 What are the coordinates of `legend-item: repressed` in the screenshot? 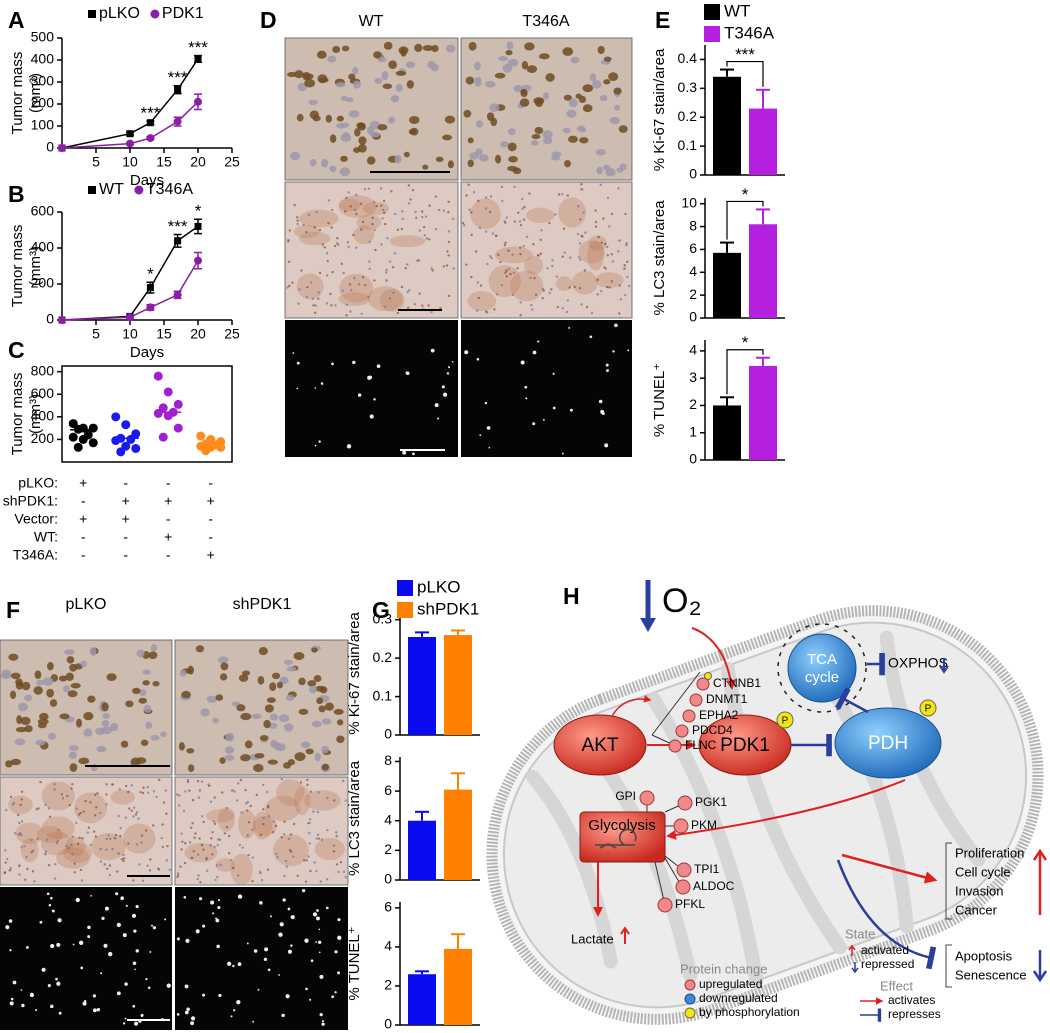 It's located at (887, 964).